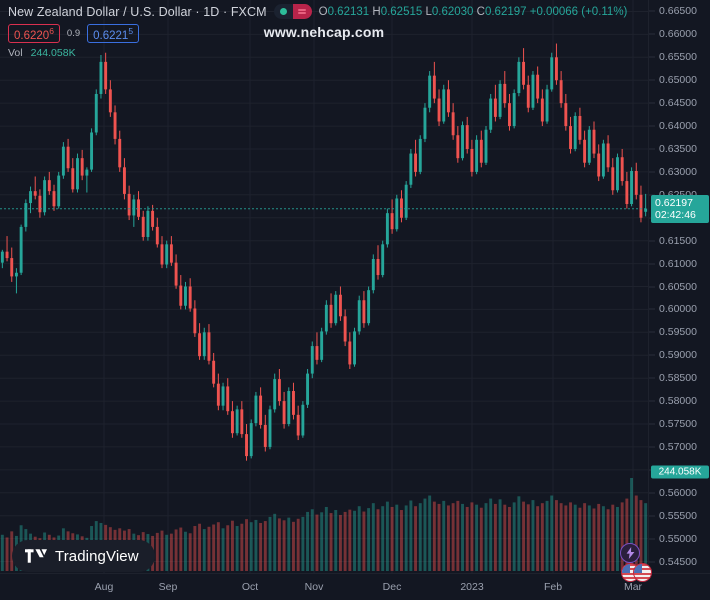 This screenshot has width=710, height=600. I want to click on candles-toggle-icon, so click(292, 11).